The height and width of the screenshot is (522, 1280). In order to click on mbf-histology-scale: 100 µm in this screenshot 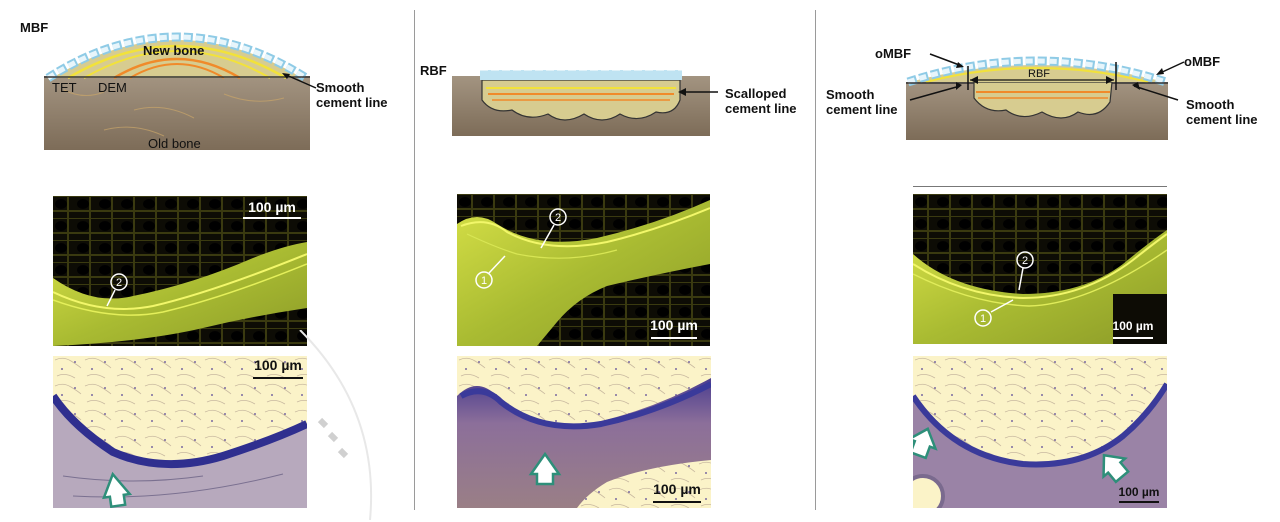, I will do `click(278, 365)`.